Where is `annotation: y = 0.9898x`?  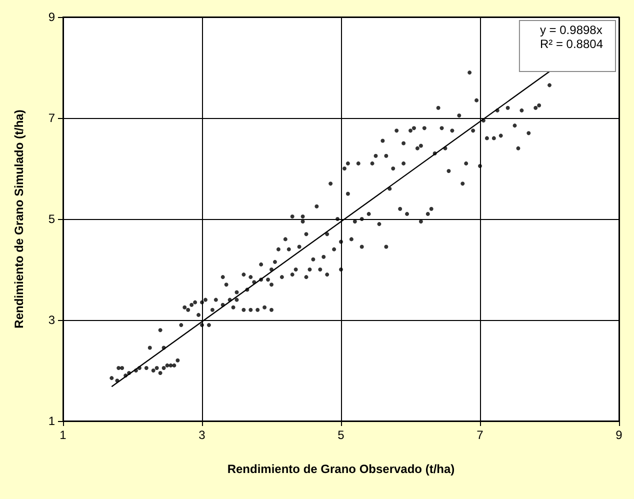
annotation: y = 0.9898x is located at coordinates (571, 30).